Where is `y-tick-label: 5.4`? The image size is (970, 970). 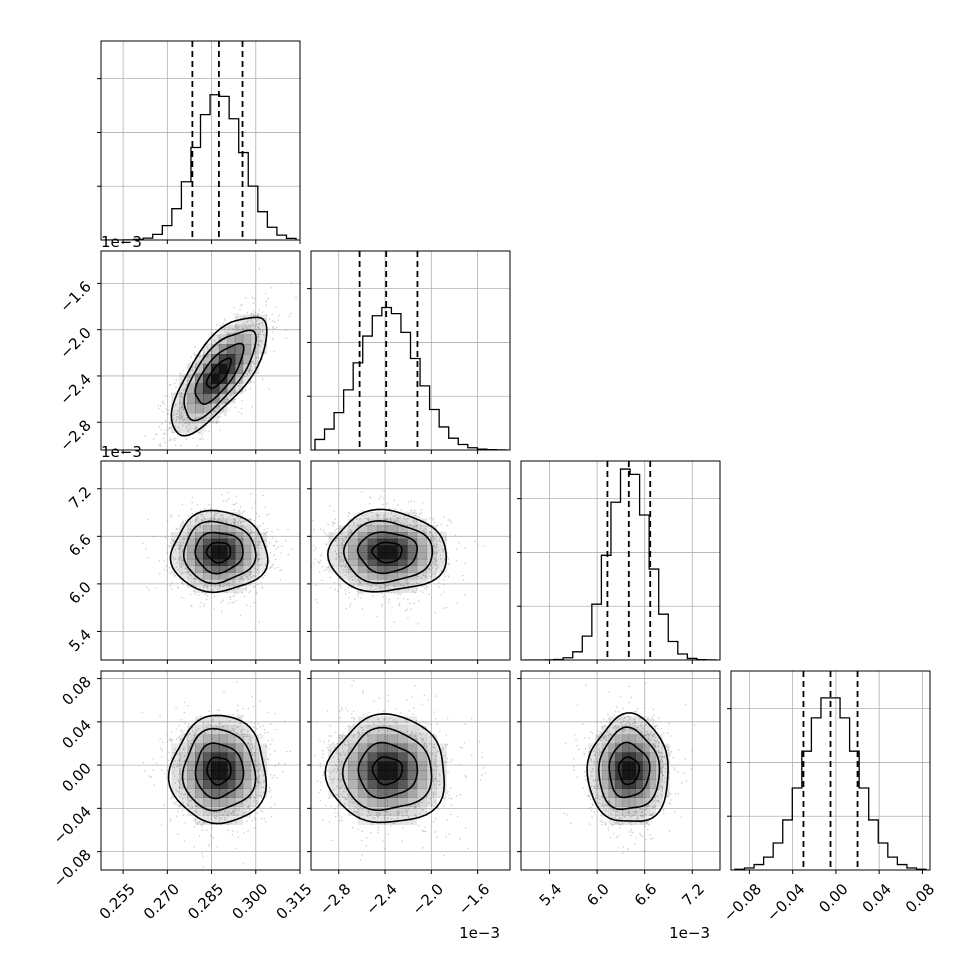
y-tick-label: 5.4 is located at coordinates (80, 641).